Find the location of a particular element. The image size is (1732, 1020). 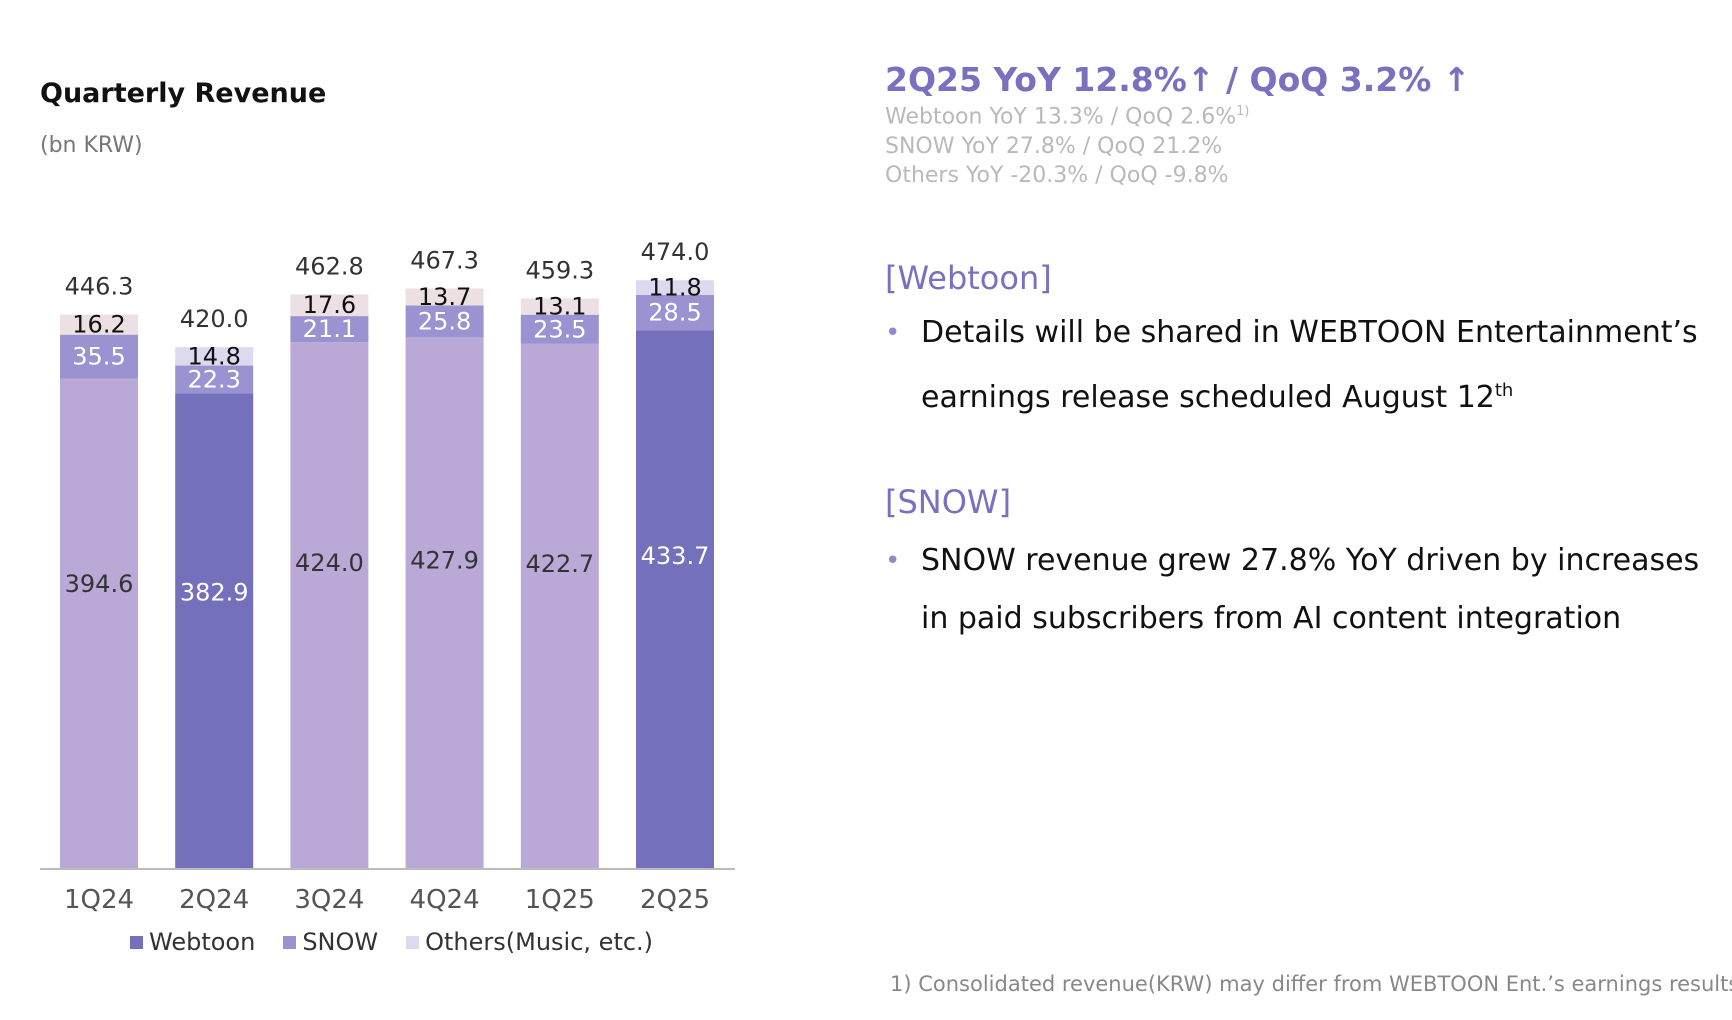

segment-label: 17.6 is located at coordinates (329, 305).